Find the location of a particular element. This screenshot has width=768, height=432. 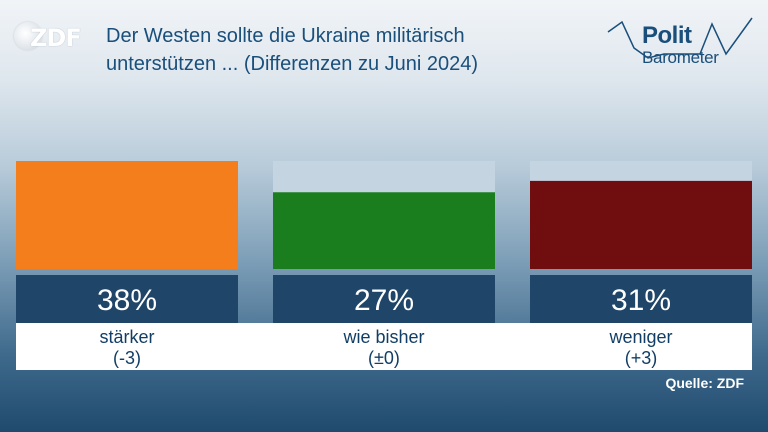

value-label-2: 27% is located at coordinates (384, 300).